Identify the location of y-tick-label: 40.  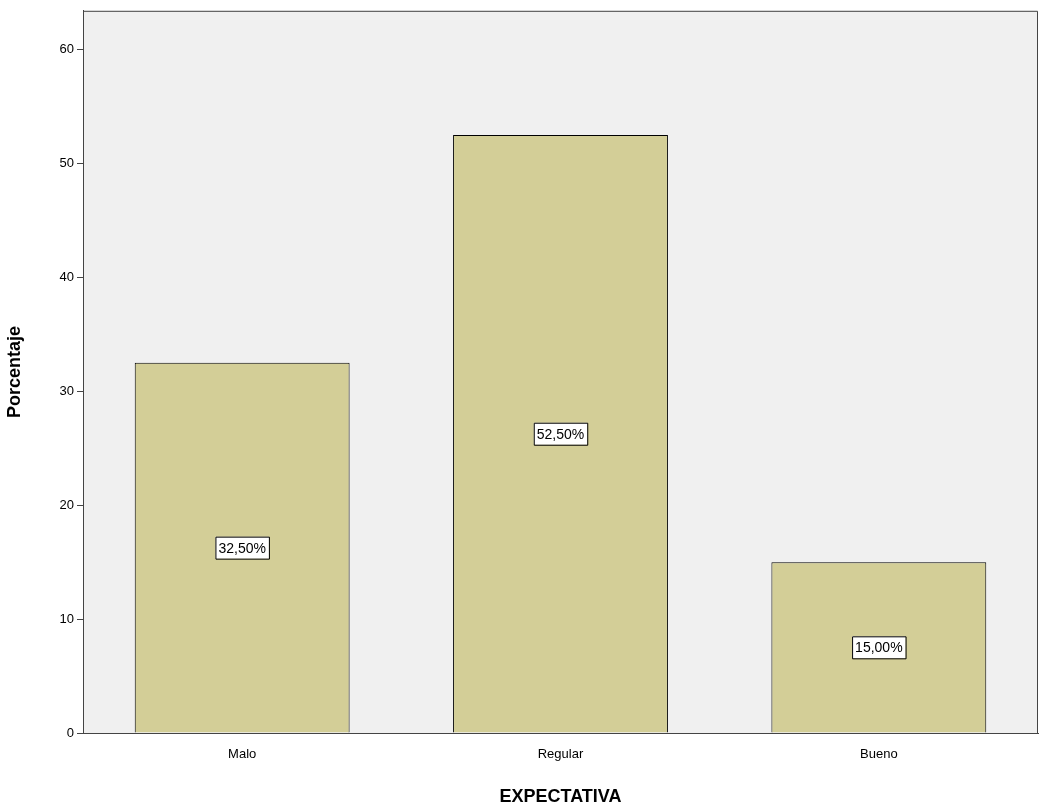
(66, 276).